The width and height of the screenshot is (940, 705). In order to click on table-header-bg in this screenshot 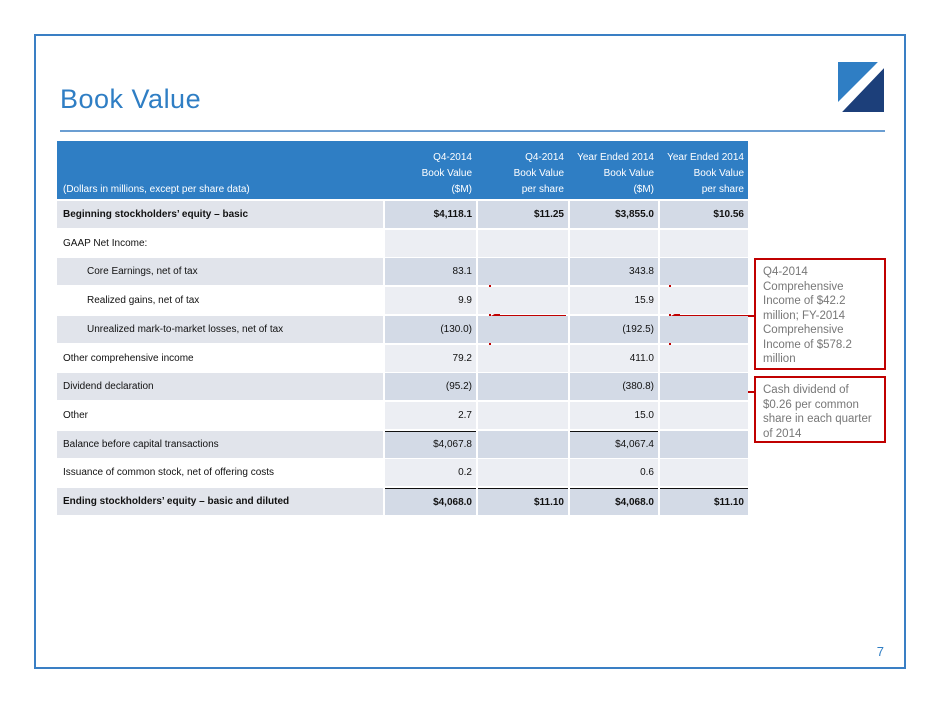, I will do `click(402, 170)`.